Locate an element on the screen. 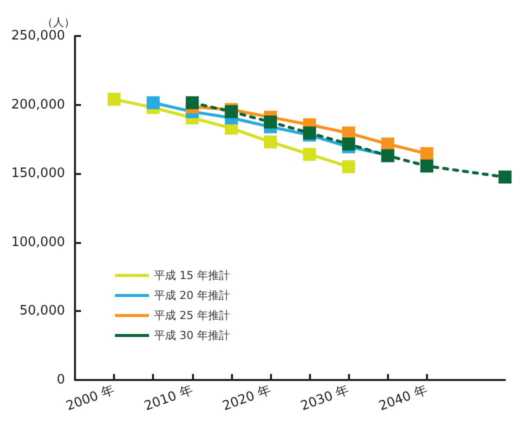 The height and width of the screenshot is (421, 513). legend-label: 平成 15 年推計 is located at coordinates (192, 275).